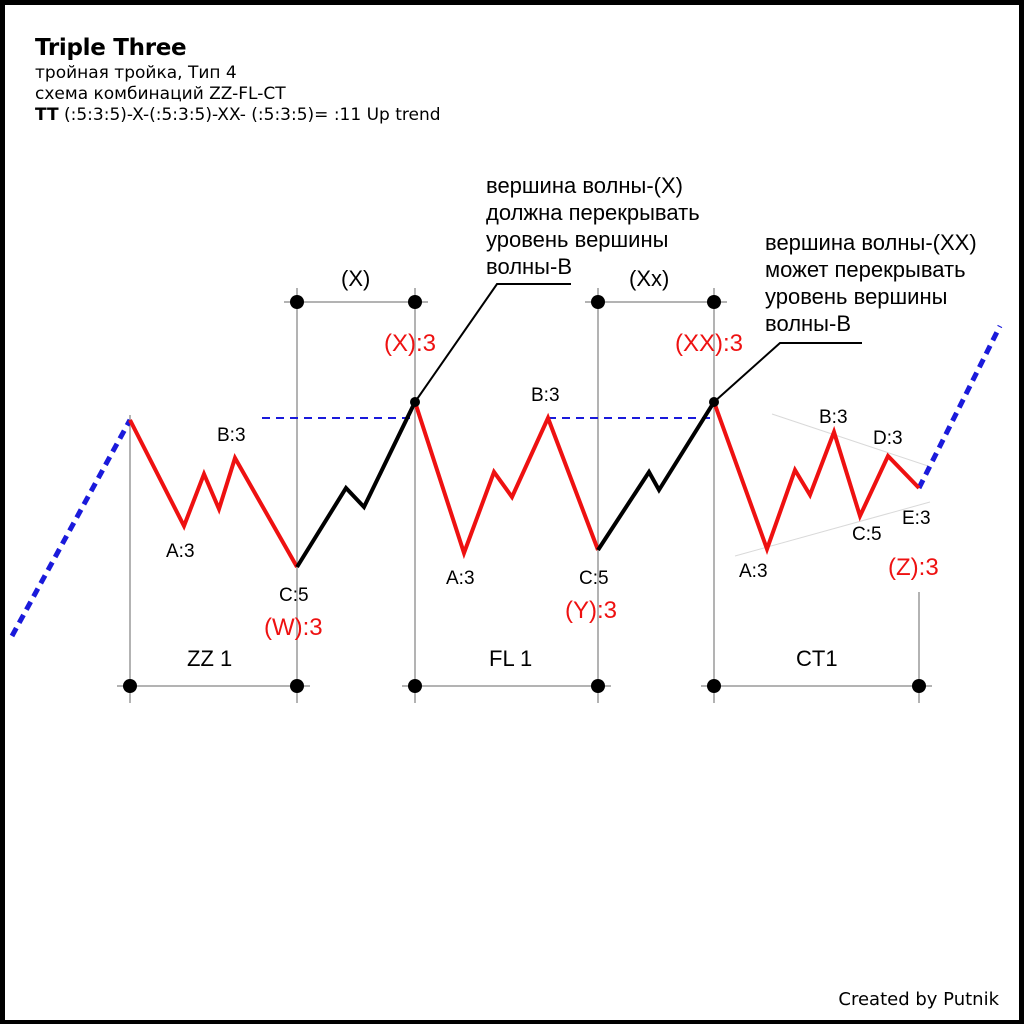 The height and width of the screenshot is (1024, 1024). Describe the element at coordinates (833, 417) in the screenshot. I see `label-ct-b: B:3` at that location.